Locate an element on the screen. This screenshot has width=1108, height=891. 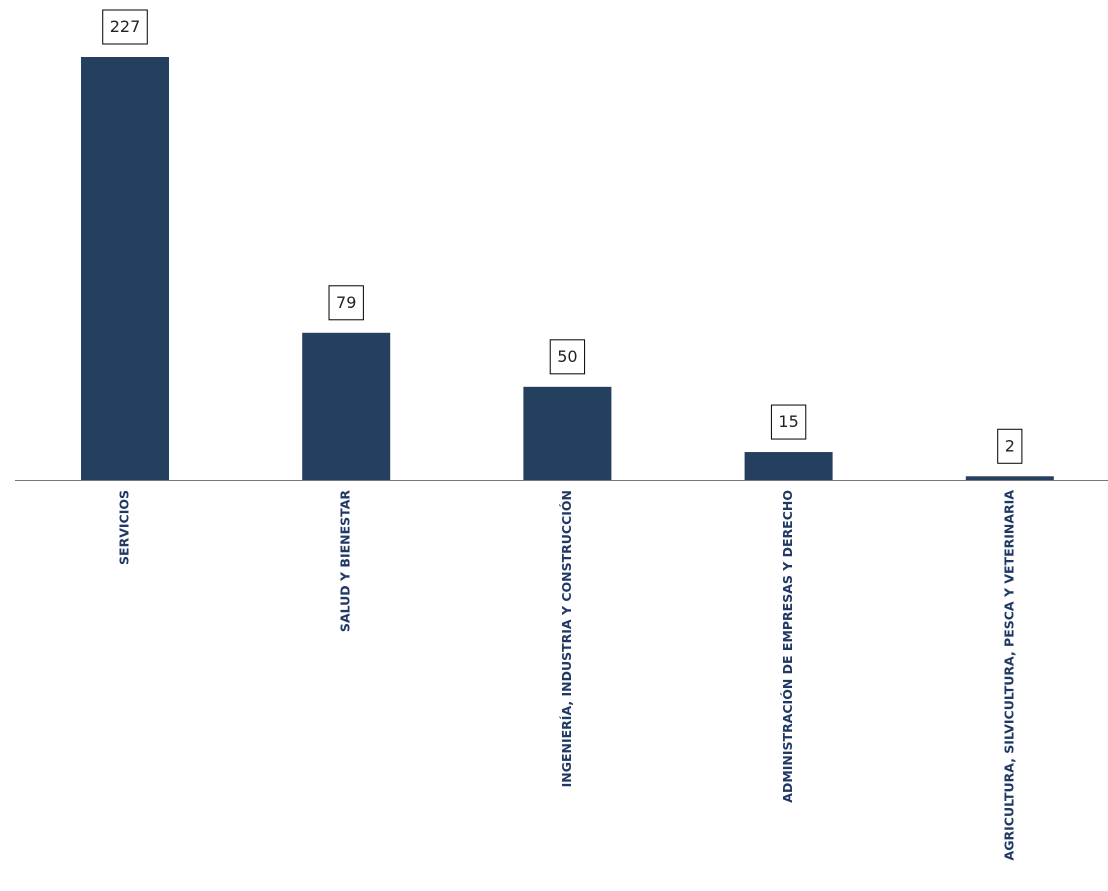
value-label: 79 is located at coordinates (346, 302).